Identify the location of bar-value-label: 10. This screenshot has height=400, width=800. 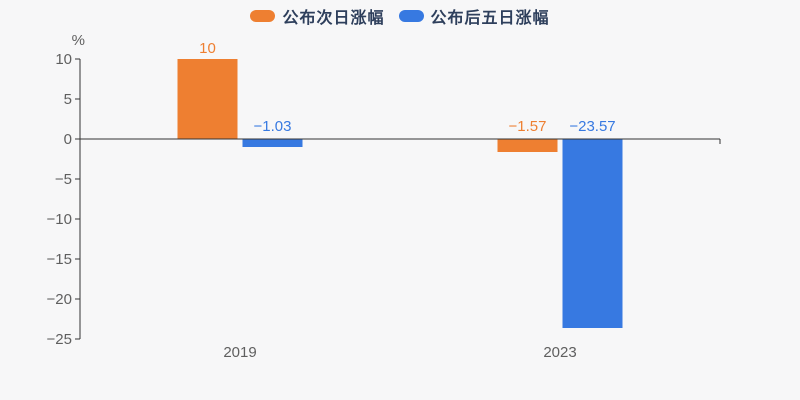
(207, 48).